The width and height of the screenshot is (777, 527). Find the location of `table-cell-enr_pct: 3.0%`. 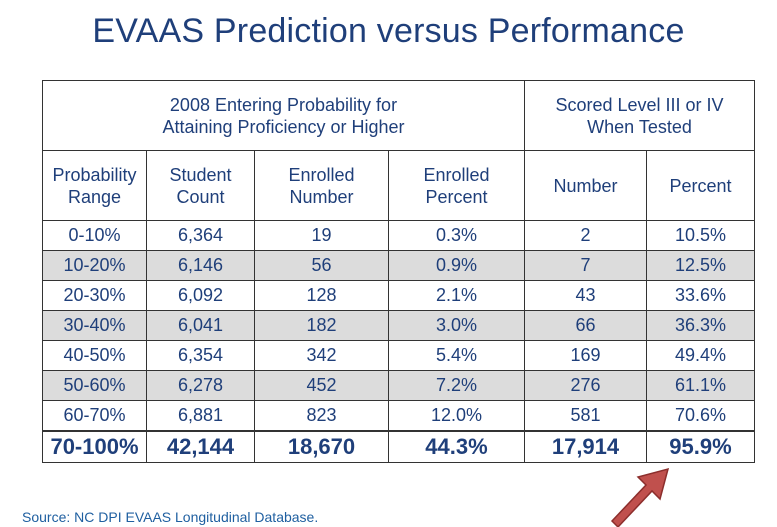

table-cell-enr_pct: 3.0% is located at coordinates (456, 325).